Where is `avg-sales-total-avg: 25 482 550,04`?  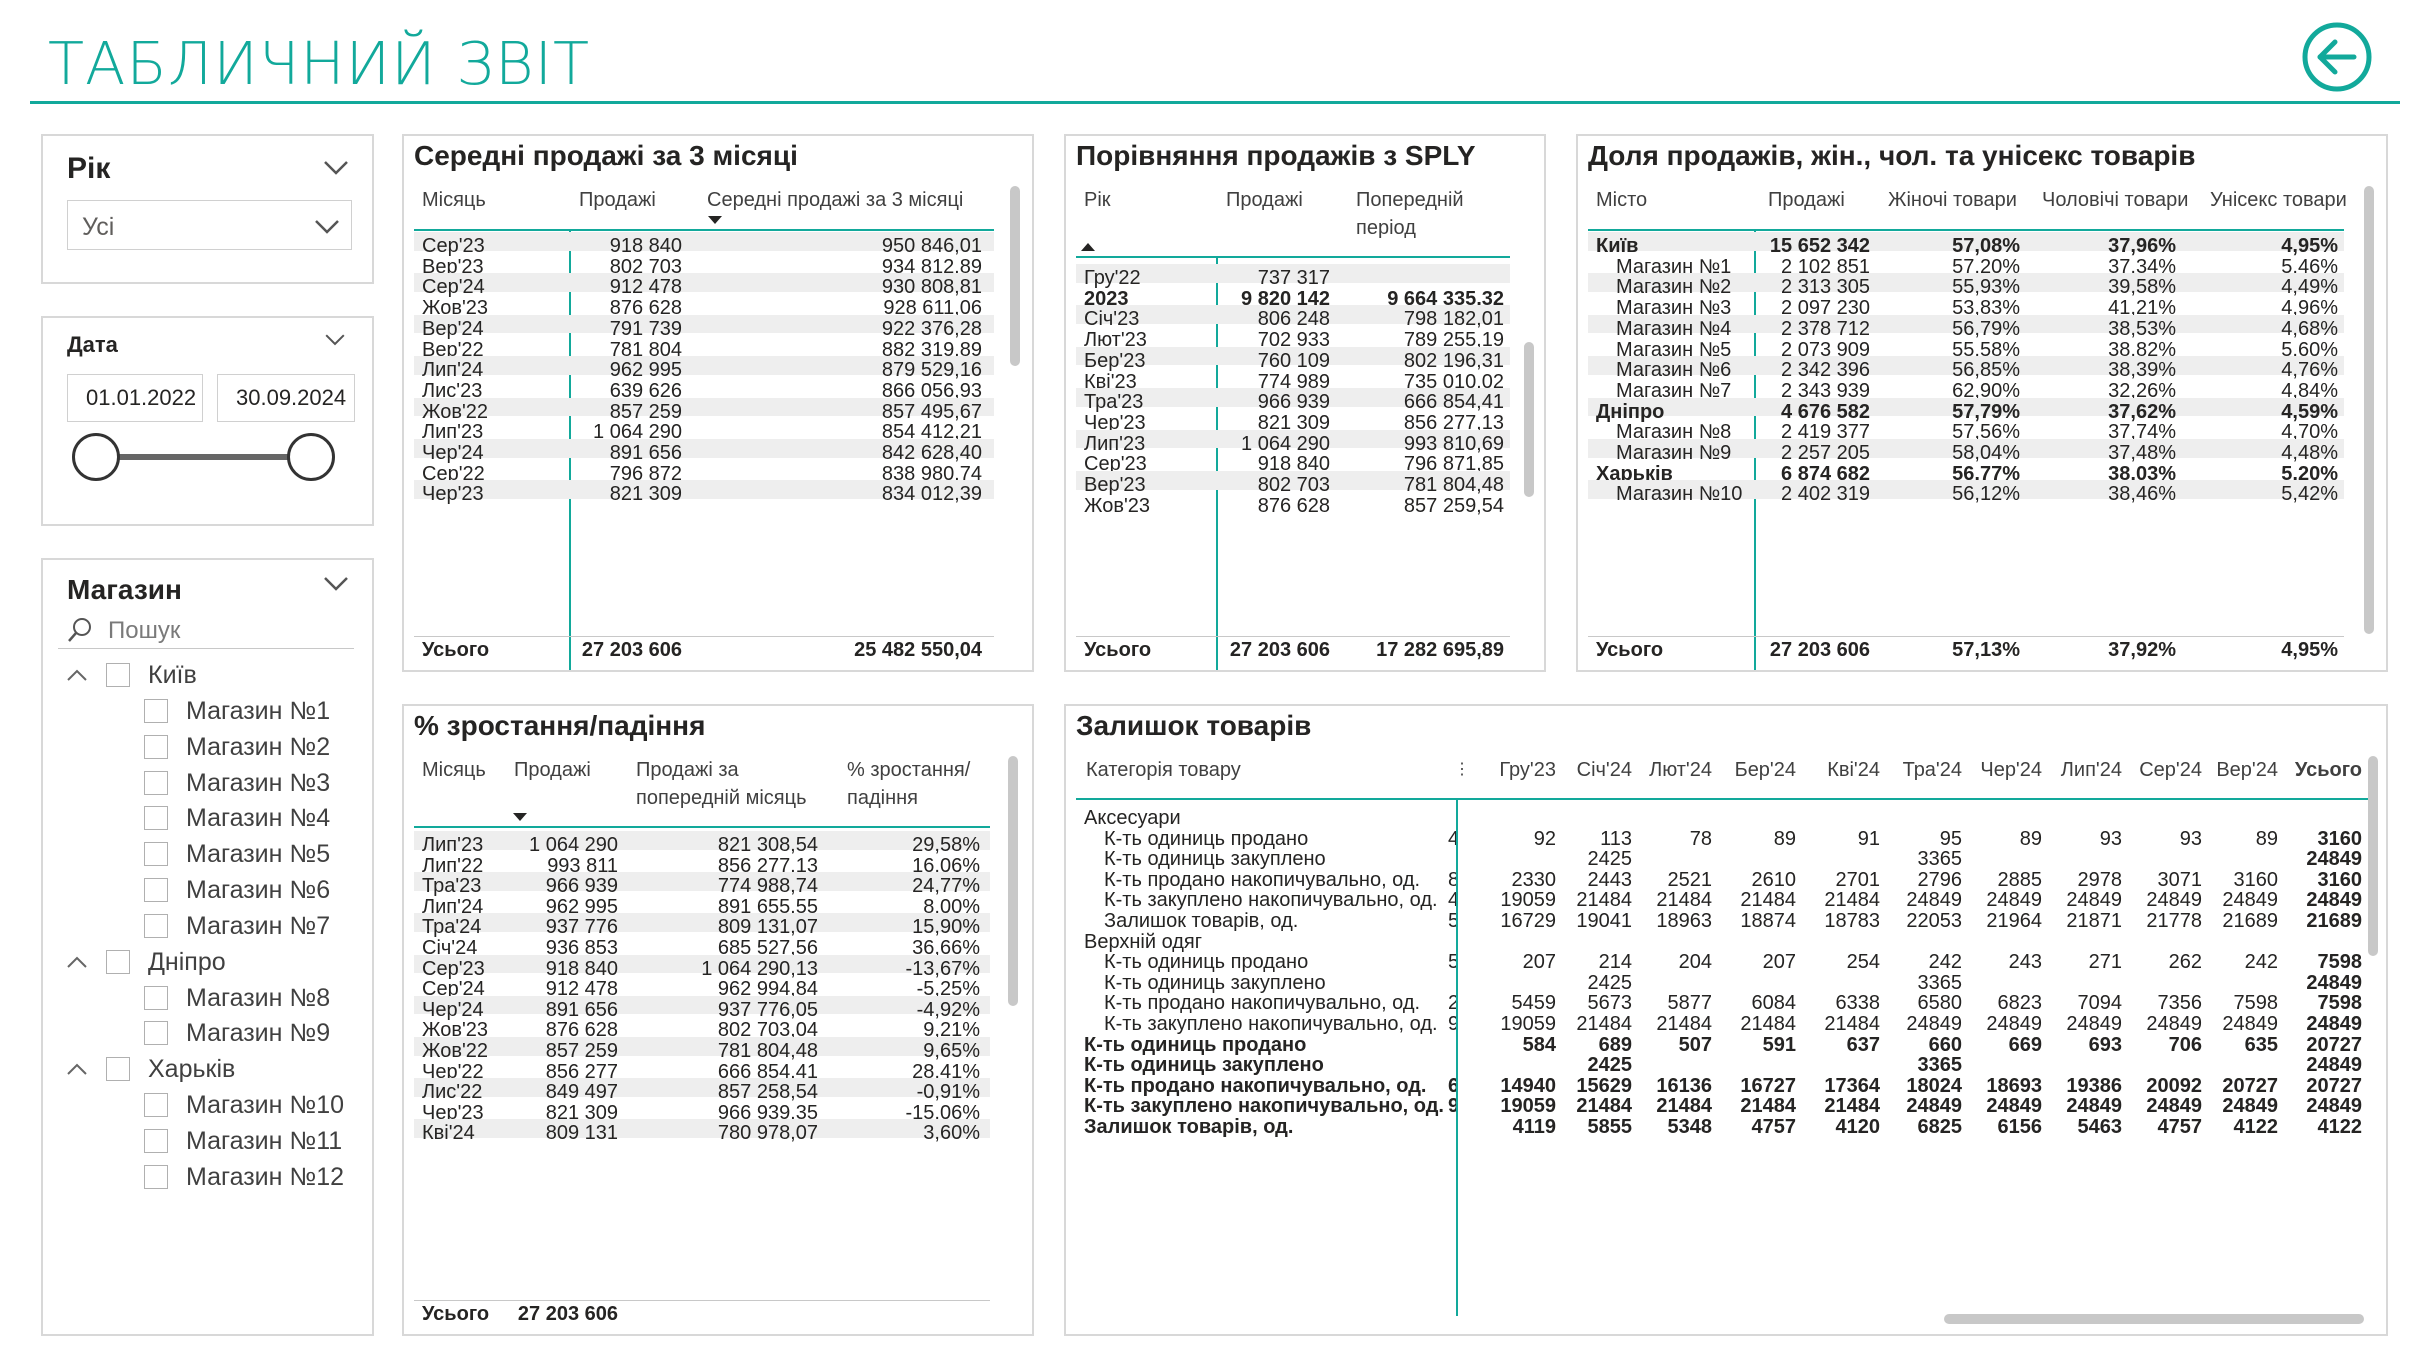
avg-sales-total-avg: 25 482 550,04 is located at coordinates (918, 650).